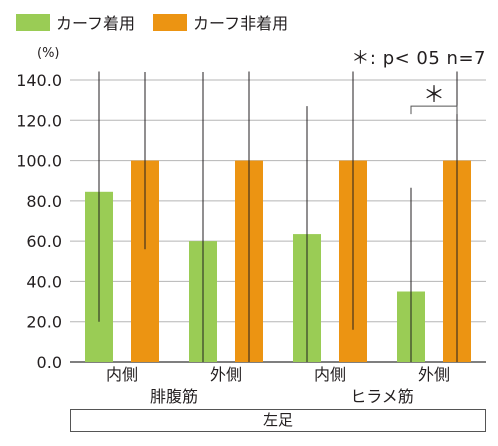 This screenshot has width=498, height=446. Describe the element at coordinates (170, 22) in the screenshot. I see `legend-swatch-without-calf` at that location.